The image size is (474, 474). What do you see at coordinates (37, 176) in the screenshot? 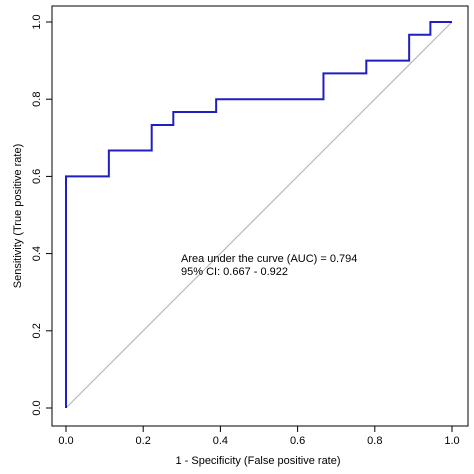
I see `y-tick-label: 0.6` at bounding box center [37, 176].